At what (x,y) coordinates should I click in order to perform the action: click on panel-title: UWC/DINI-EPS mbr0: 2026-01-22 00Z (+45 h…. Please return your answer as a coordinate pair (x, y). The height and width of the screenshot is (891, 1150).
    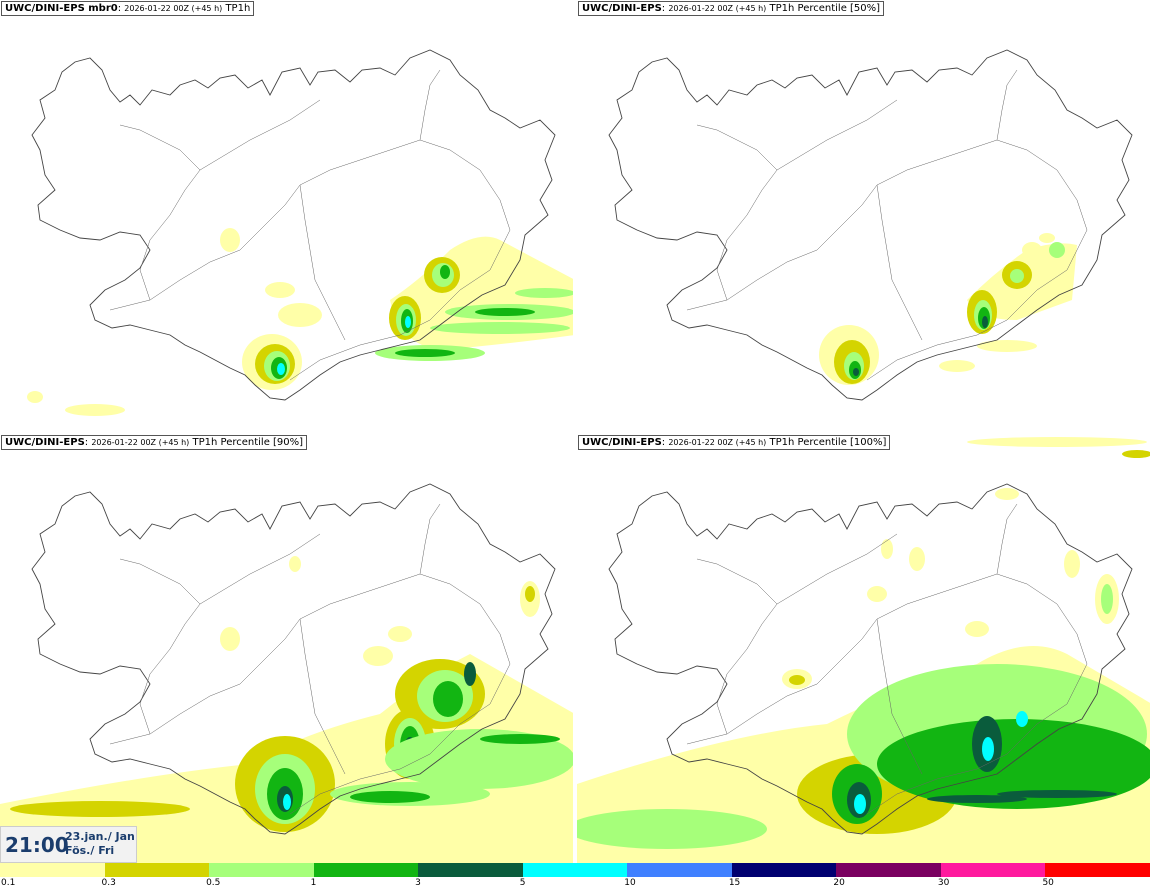
    Looking at the image, I should click on (128, 8).